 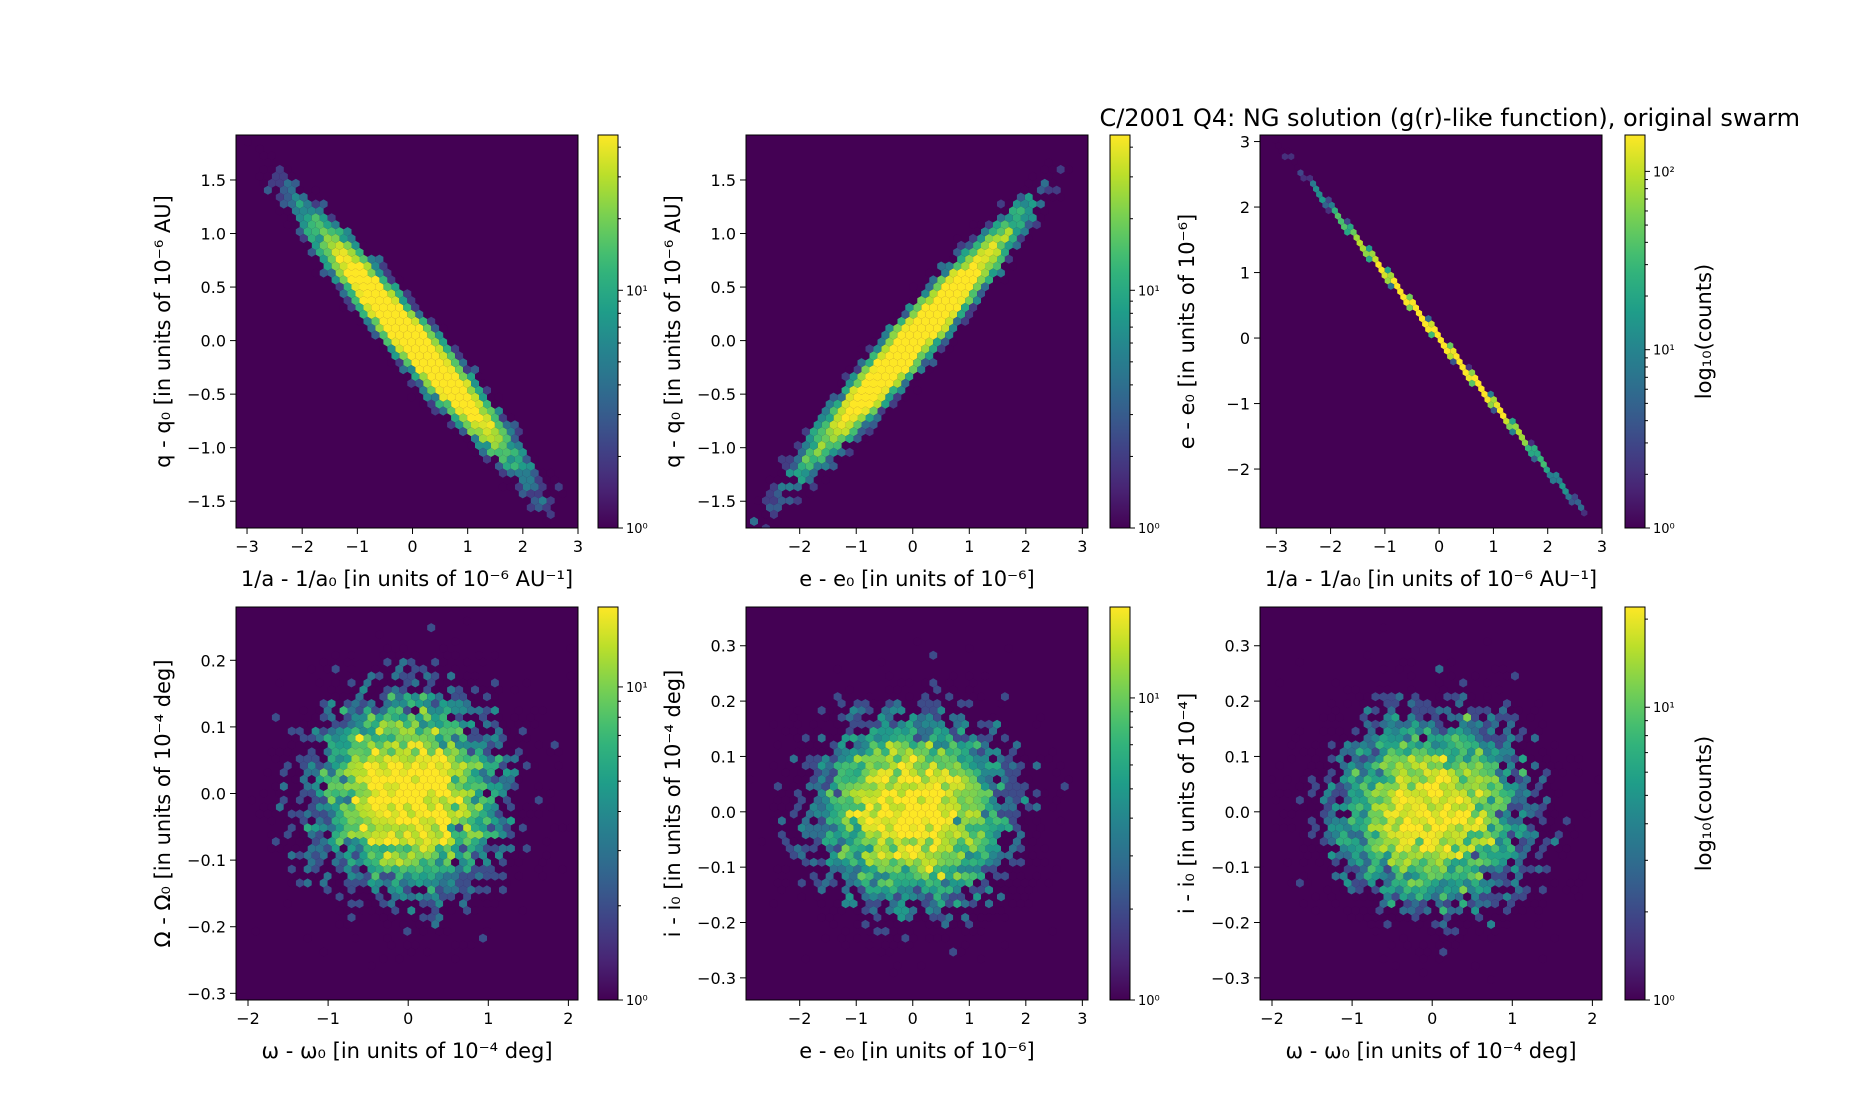 I want to click on y-tick-label: 1, so click(x=1245, y=273).